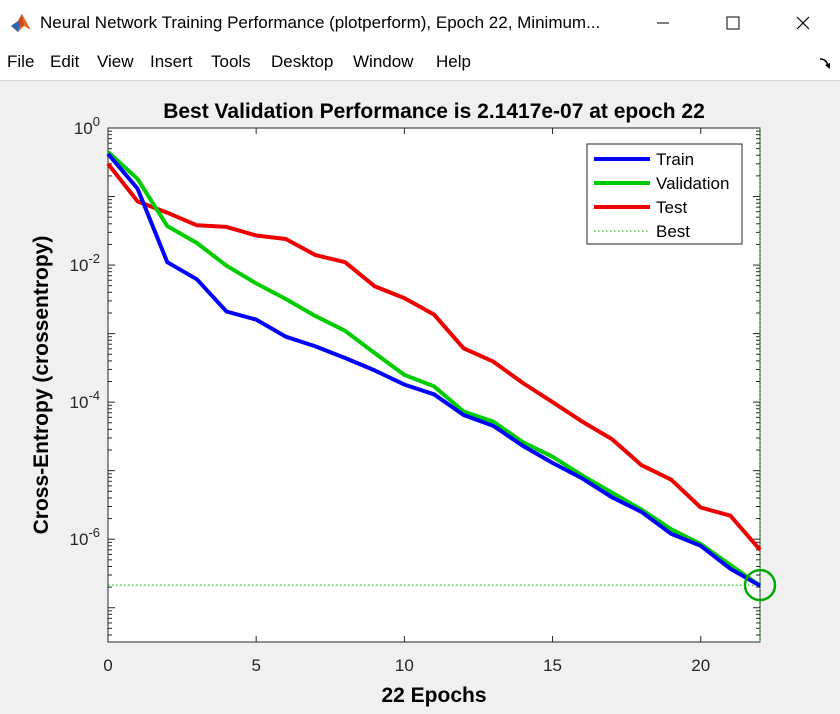 The height and width of the screenshot is (714, 840). What do you see at coordinates (383, 61) in the screenshot?
I see `menu-window: Window` at bounding box center [383, 61].